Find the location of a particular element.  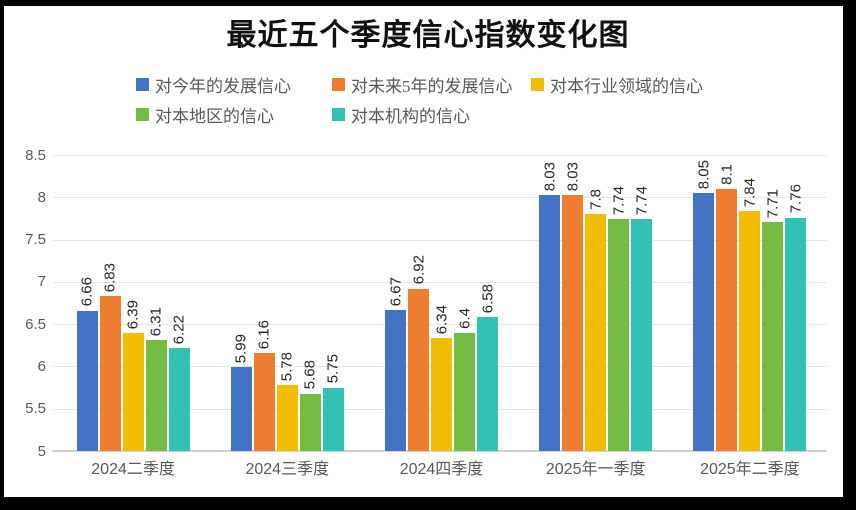

bar-value-label: 6.39 is located at coordinates (133, 315).